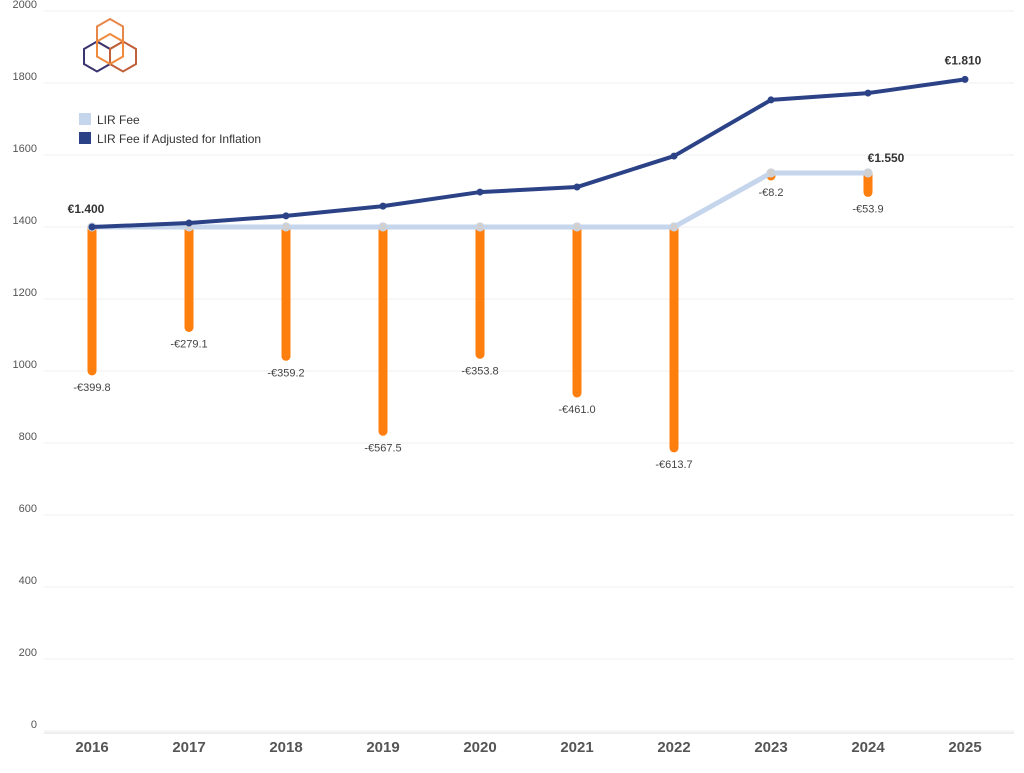 Image resolution: width=1024 pixels, height=773 pixels. Describe the element at coordinates (91, 747) in the screenshot. I see `x-tick-label: 2016` at that location.